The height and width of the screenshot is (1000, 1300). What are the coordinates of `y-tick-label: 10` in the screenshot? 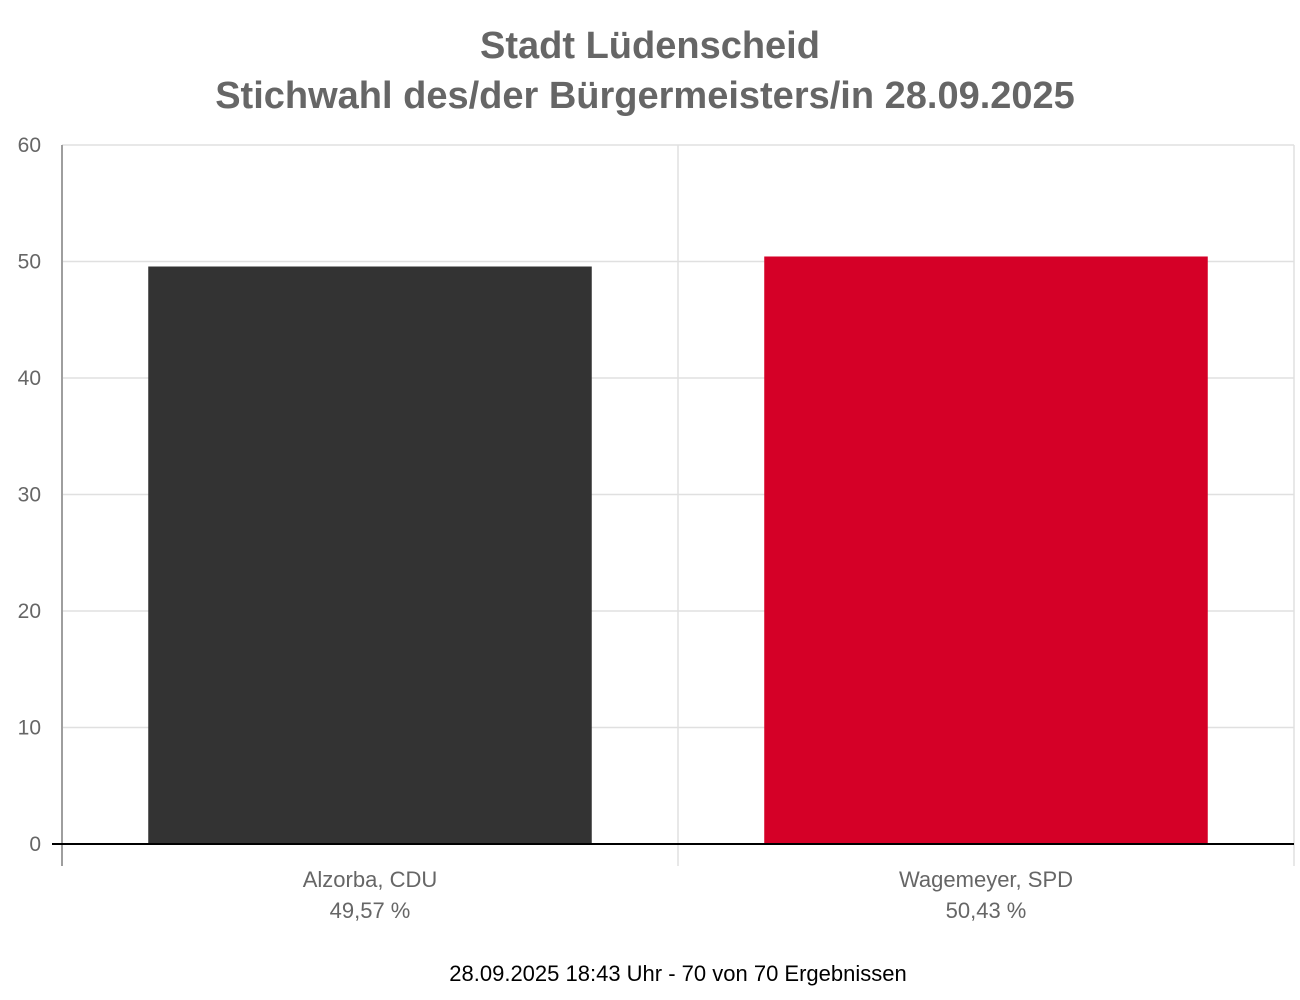 It's located at (29, 728).